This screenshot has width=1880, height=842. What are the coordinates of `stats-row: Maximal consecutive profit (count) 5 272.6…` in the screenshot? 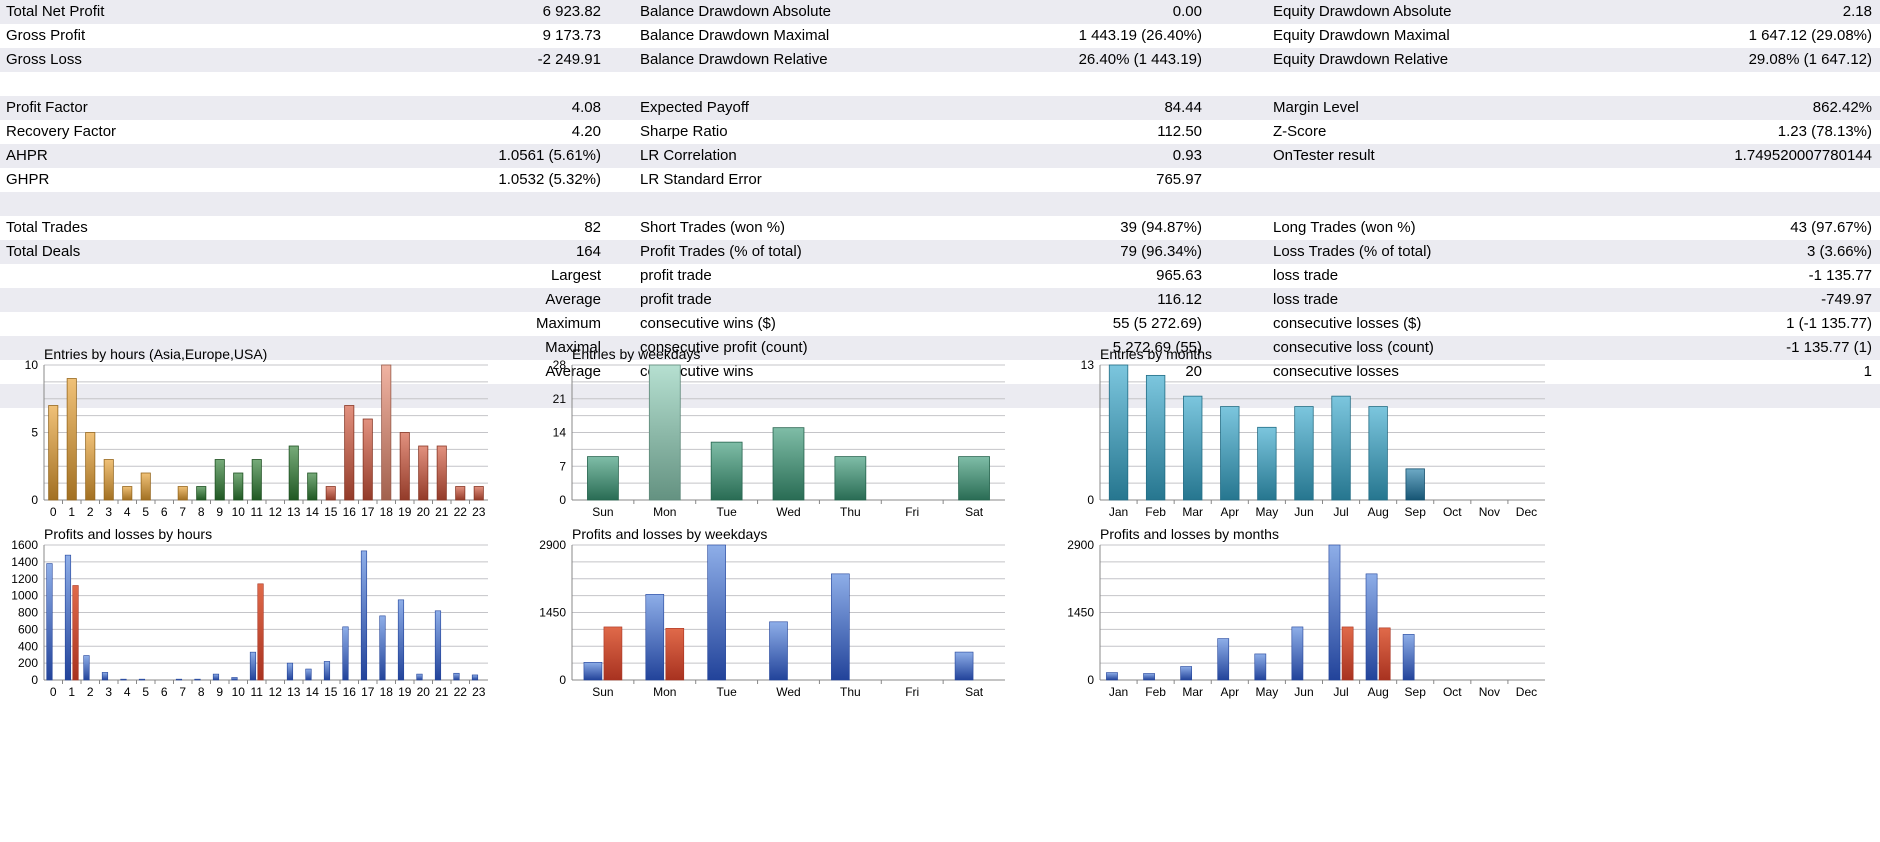 It's located at (940, 348).